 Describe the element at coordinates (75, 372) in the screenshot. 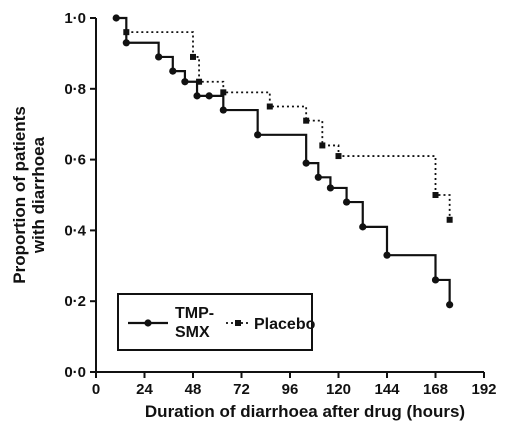

I see `y-tick-label: 0·0` at that location.